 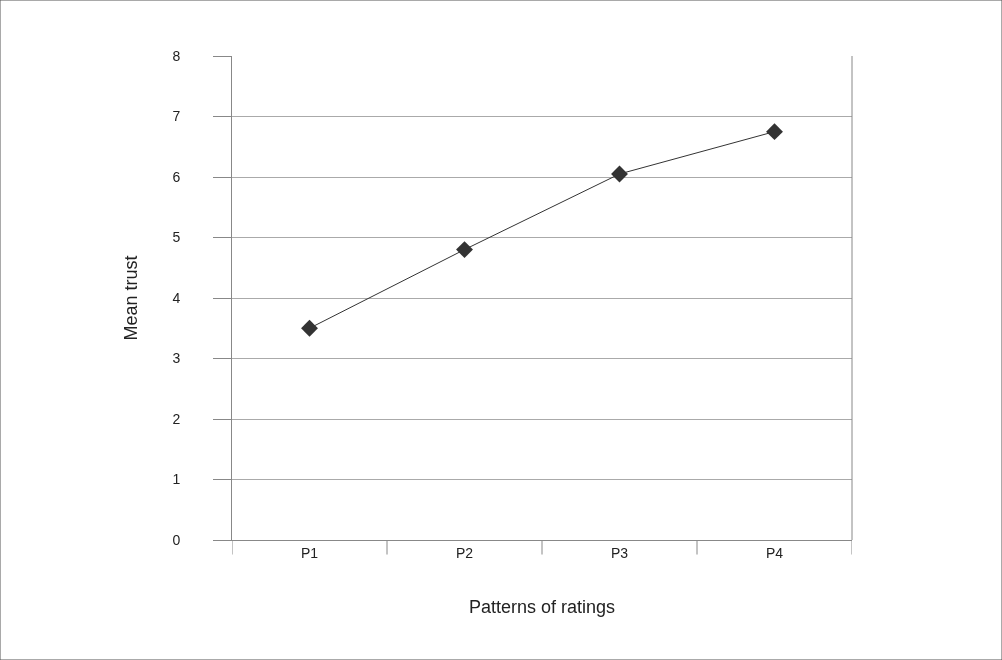 What do you see at coordinates (309, 552) in the screenshot?
I see `x-tick-label: P1` at bounding box center [309, 552].